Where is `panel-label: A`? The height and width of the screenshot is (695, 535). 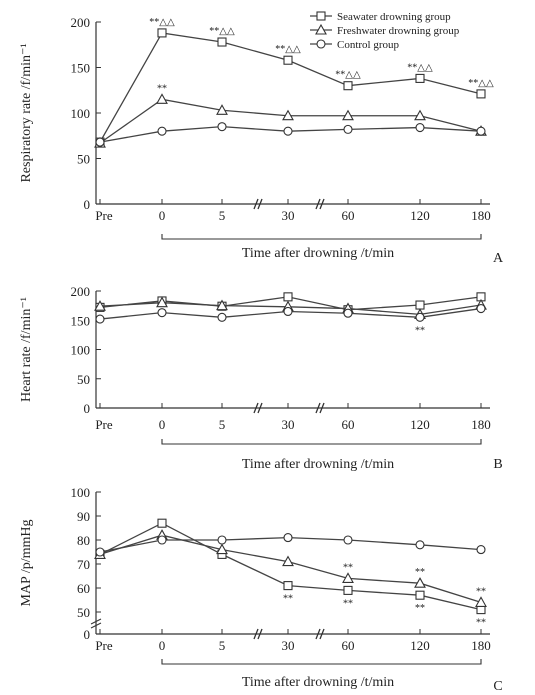 panel-label: A is located at coordinates (498, 258).